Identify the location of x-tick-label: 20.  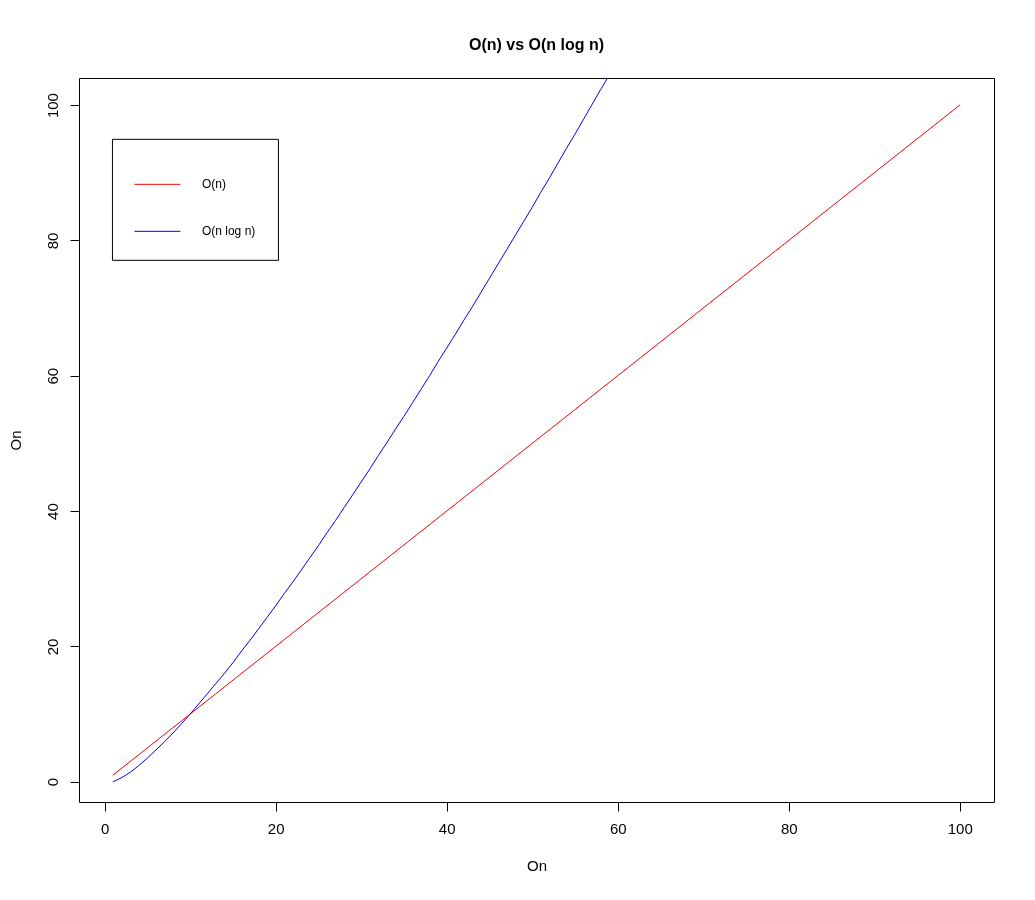
(276, 828).